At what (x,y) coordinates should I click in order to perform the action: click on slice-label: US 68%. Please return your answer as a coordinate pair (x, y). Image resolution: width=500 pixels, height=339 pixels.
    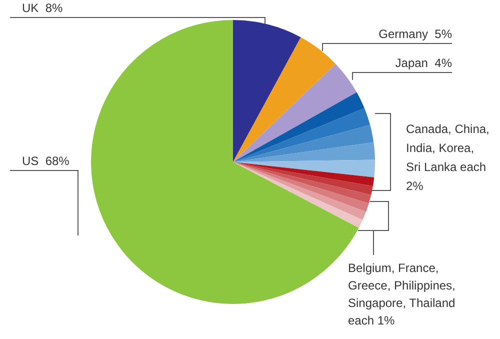
    Looking at the image, I should click on (46, 161).